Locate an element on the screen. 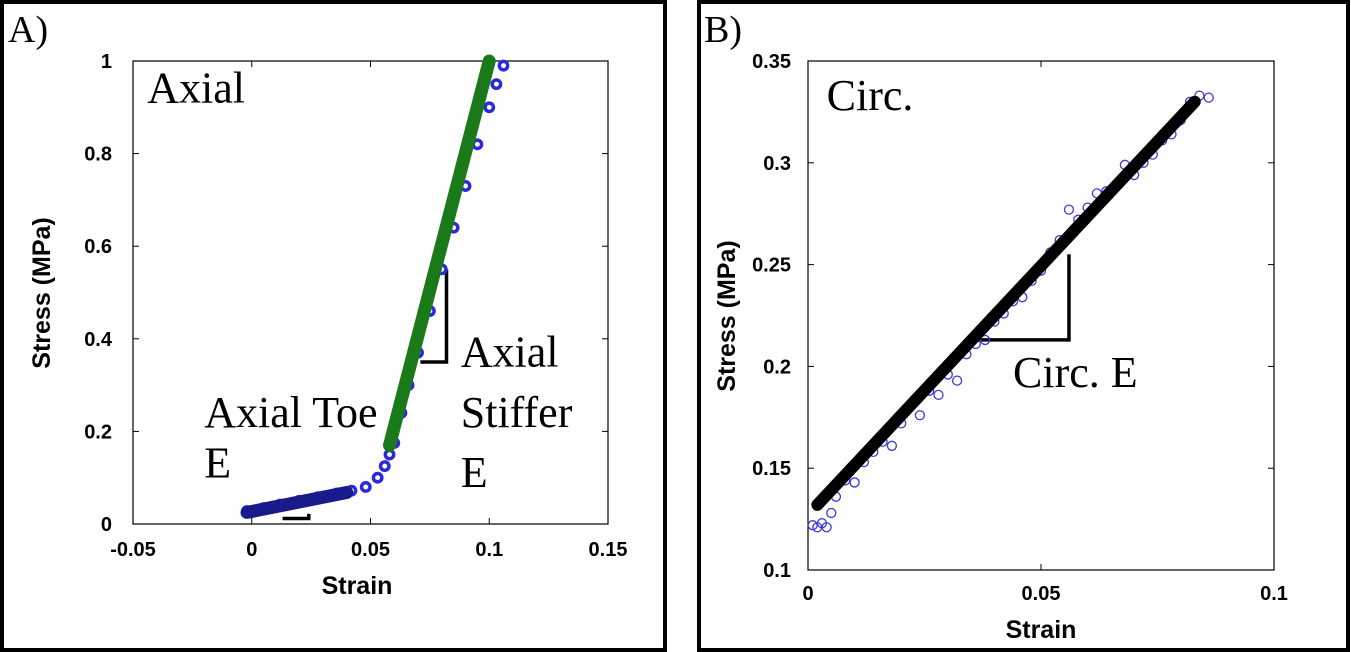  panel-b-annotations: Circ. Circ. E is located at coordinates (982, 234).